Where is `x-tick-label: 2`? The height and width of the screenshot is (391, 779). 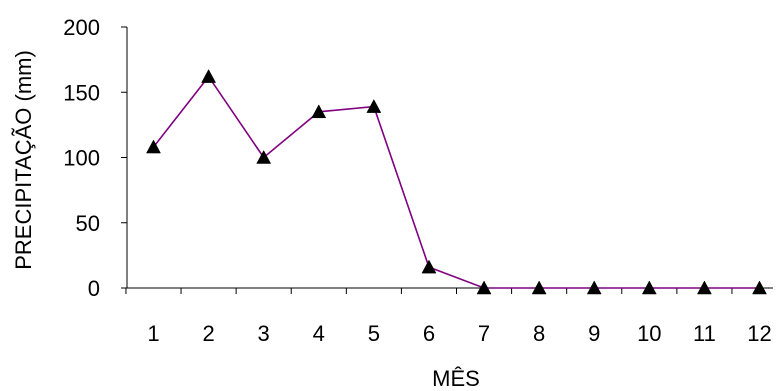
x-tick-label: 2 is located at coordinates (208, 333).